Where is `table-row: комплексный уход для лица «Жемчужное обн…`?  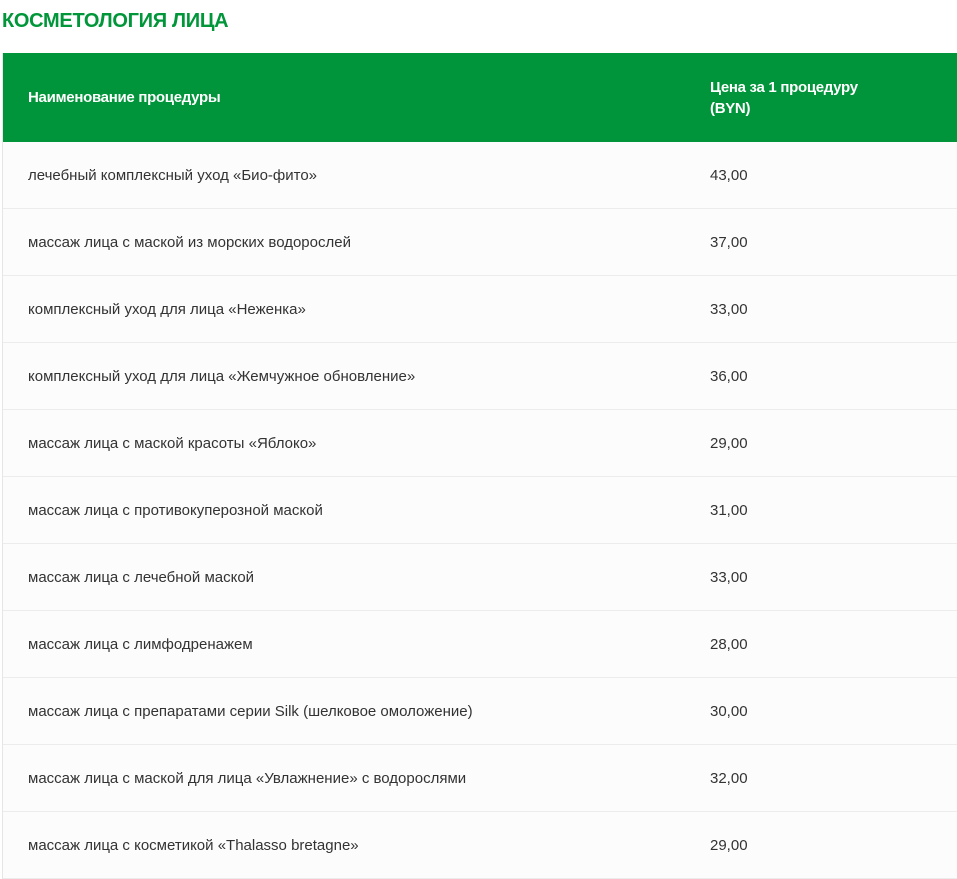
table-row: комплексный уход для лица «Жемчужное обн… is located at coordinates (480, 376).